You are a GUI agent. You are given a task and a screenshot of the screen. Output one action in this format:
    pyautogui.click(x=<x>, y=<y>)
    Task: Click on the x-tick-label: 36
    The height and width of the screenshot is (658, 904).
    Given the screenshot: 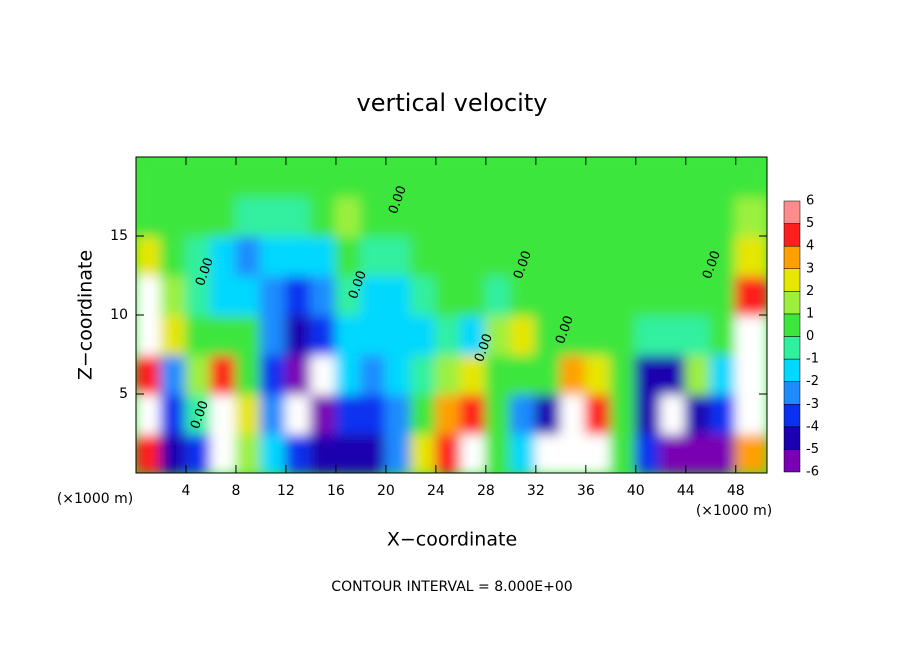 What is the action you would take?
    pyautogui.click(x=586, y=491)
    